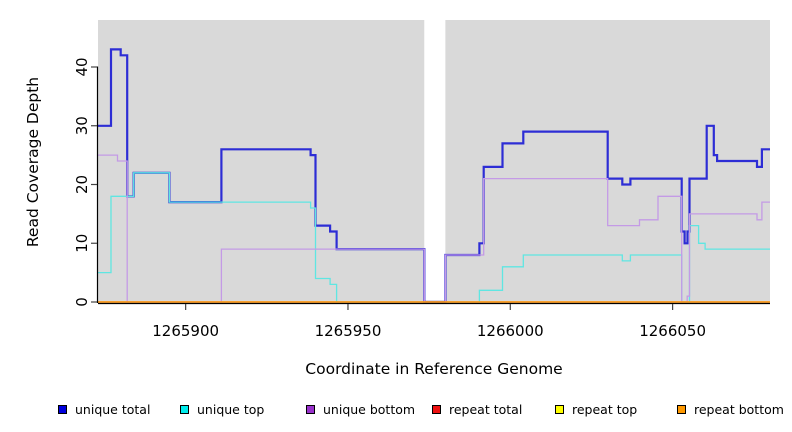 The height and width of the screenshot is (432, 792). I want to click on x-tick-label: 1265900, so click(185, 331).